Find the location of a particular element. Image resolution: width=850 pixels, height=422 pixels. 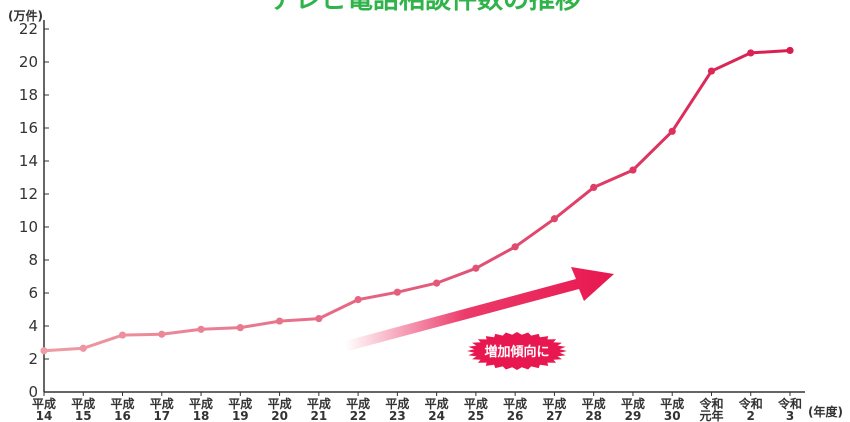

trend-badge-shape is located at coordinates (517, 351).